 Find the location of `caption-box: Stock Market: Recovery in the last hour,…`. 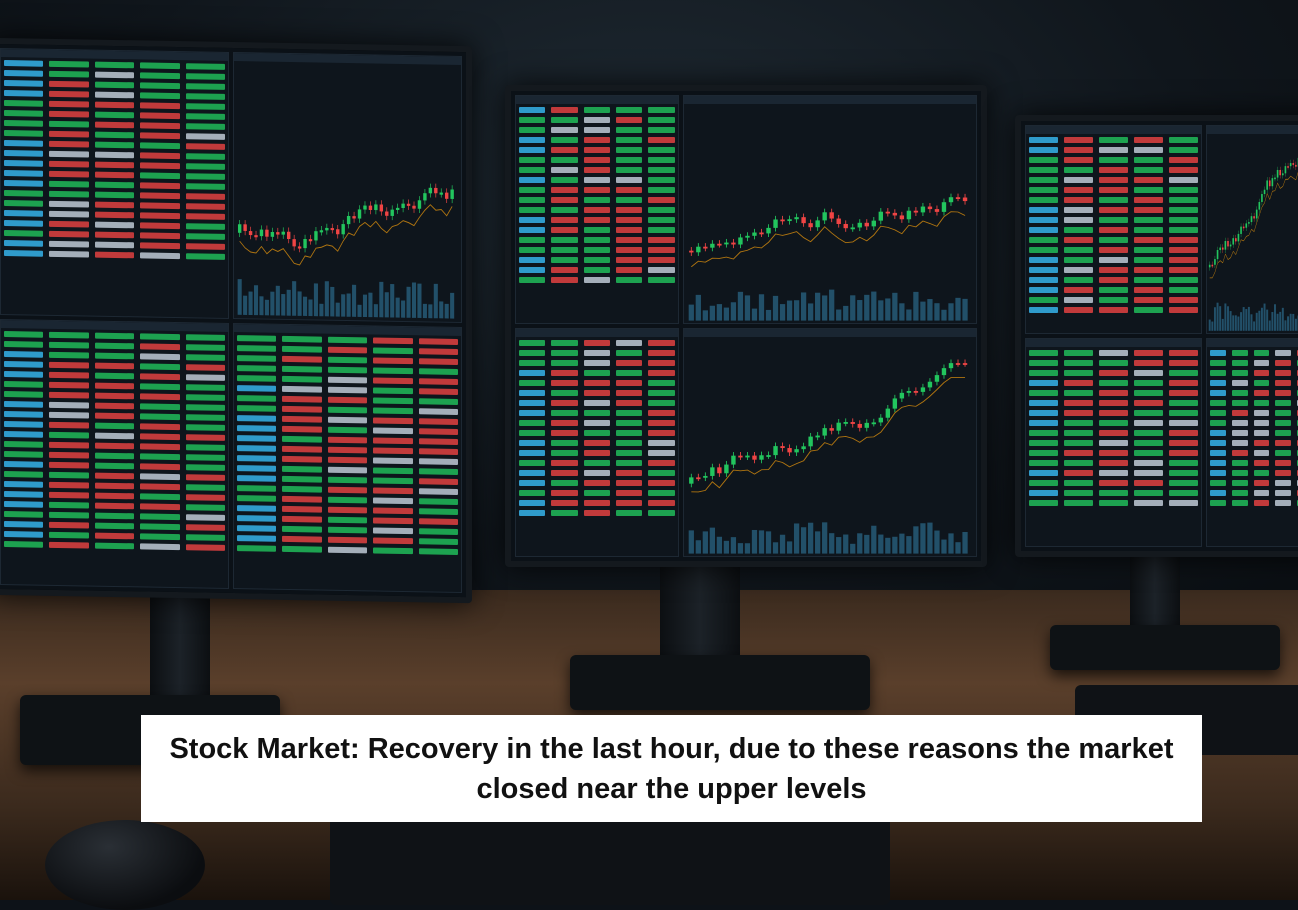

caption-box: Stock Market: Recovery in the last hour,… is located at coordinates (671, 768).